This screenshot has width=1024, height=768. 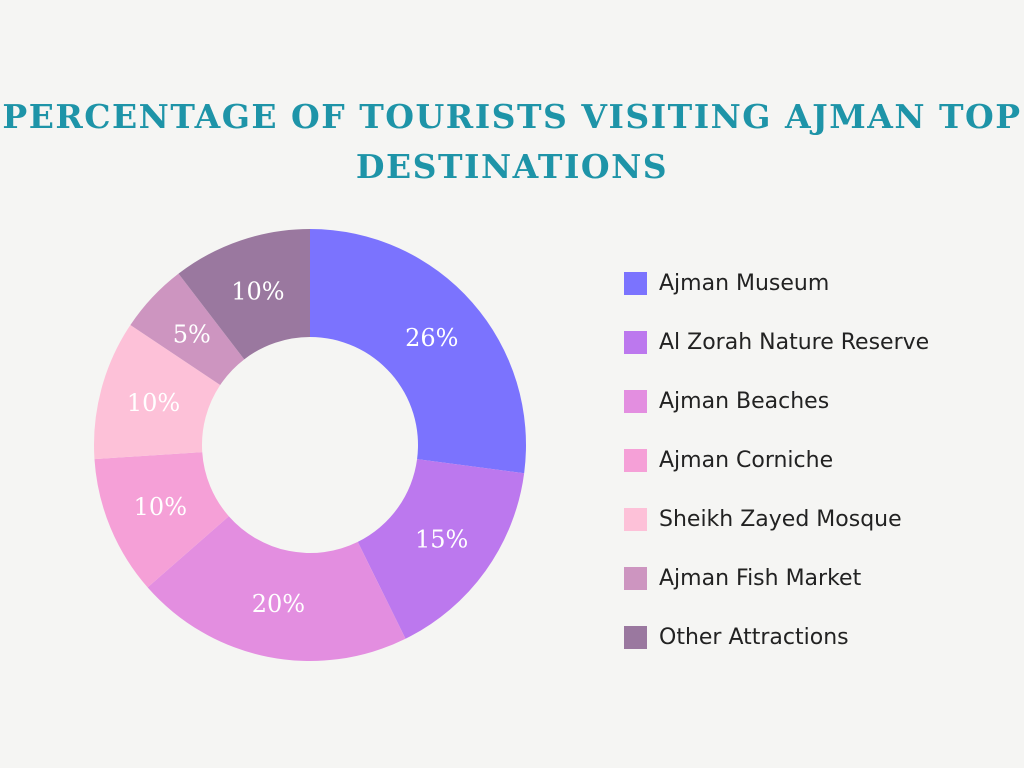 I want to click on slice-label-al-zorah-nature-reserve: 15%, so click(x=441, y=539).